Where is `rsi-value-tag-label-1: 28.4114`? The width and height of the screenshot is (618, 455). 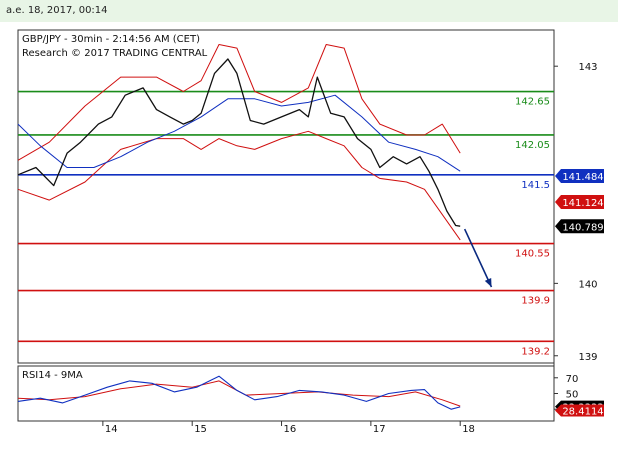
rsi-value-tag-label-1: 28.4114 is located at coordinates (582, 411).